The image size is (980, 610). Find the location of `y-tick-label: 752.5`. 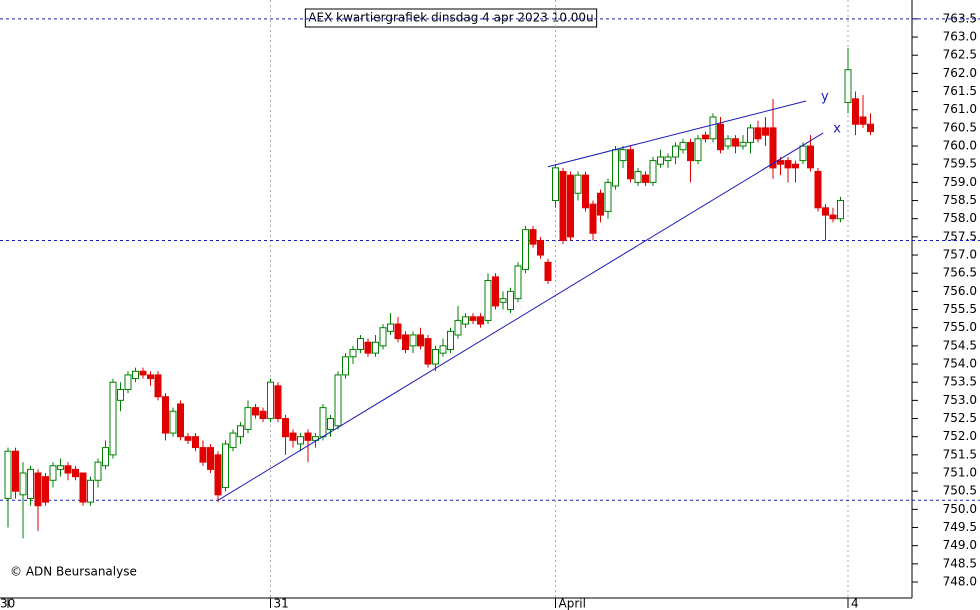

y-tick-label: 752.5 is located at coordinates (960, 418).